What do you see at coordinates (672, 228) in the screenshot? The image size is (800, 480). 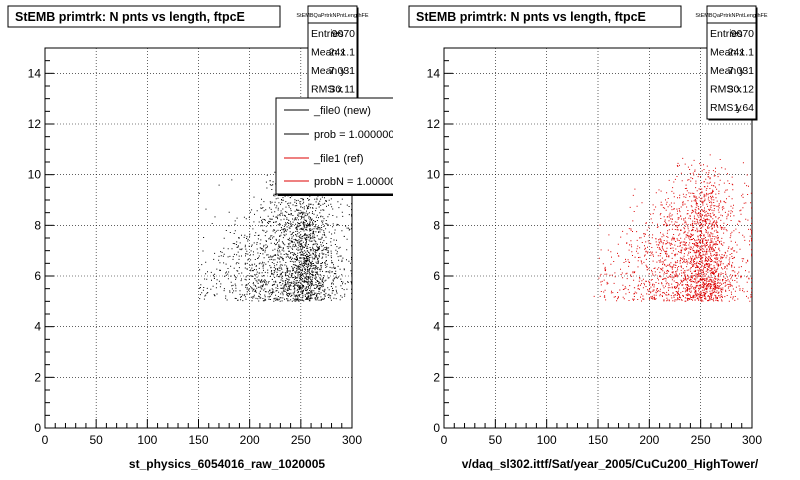 I see `scatter-points` at bounding box center [672, 228].